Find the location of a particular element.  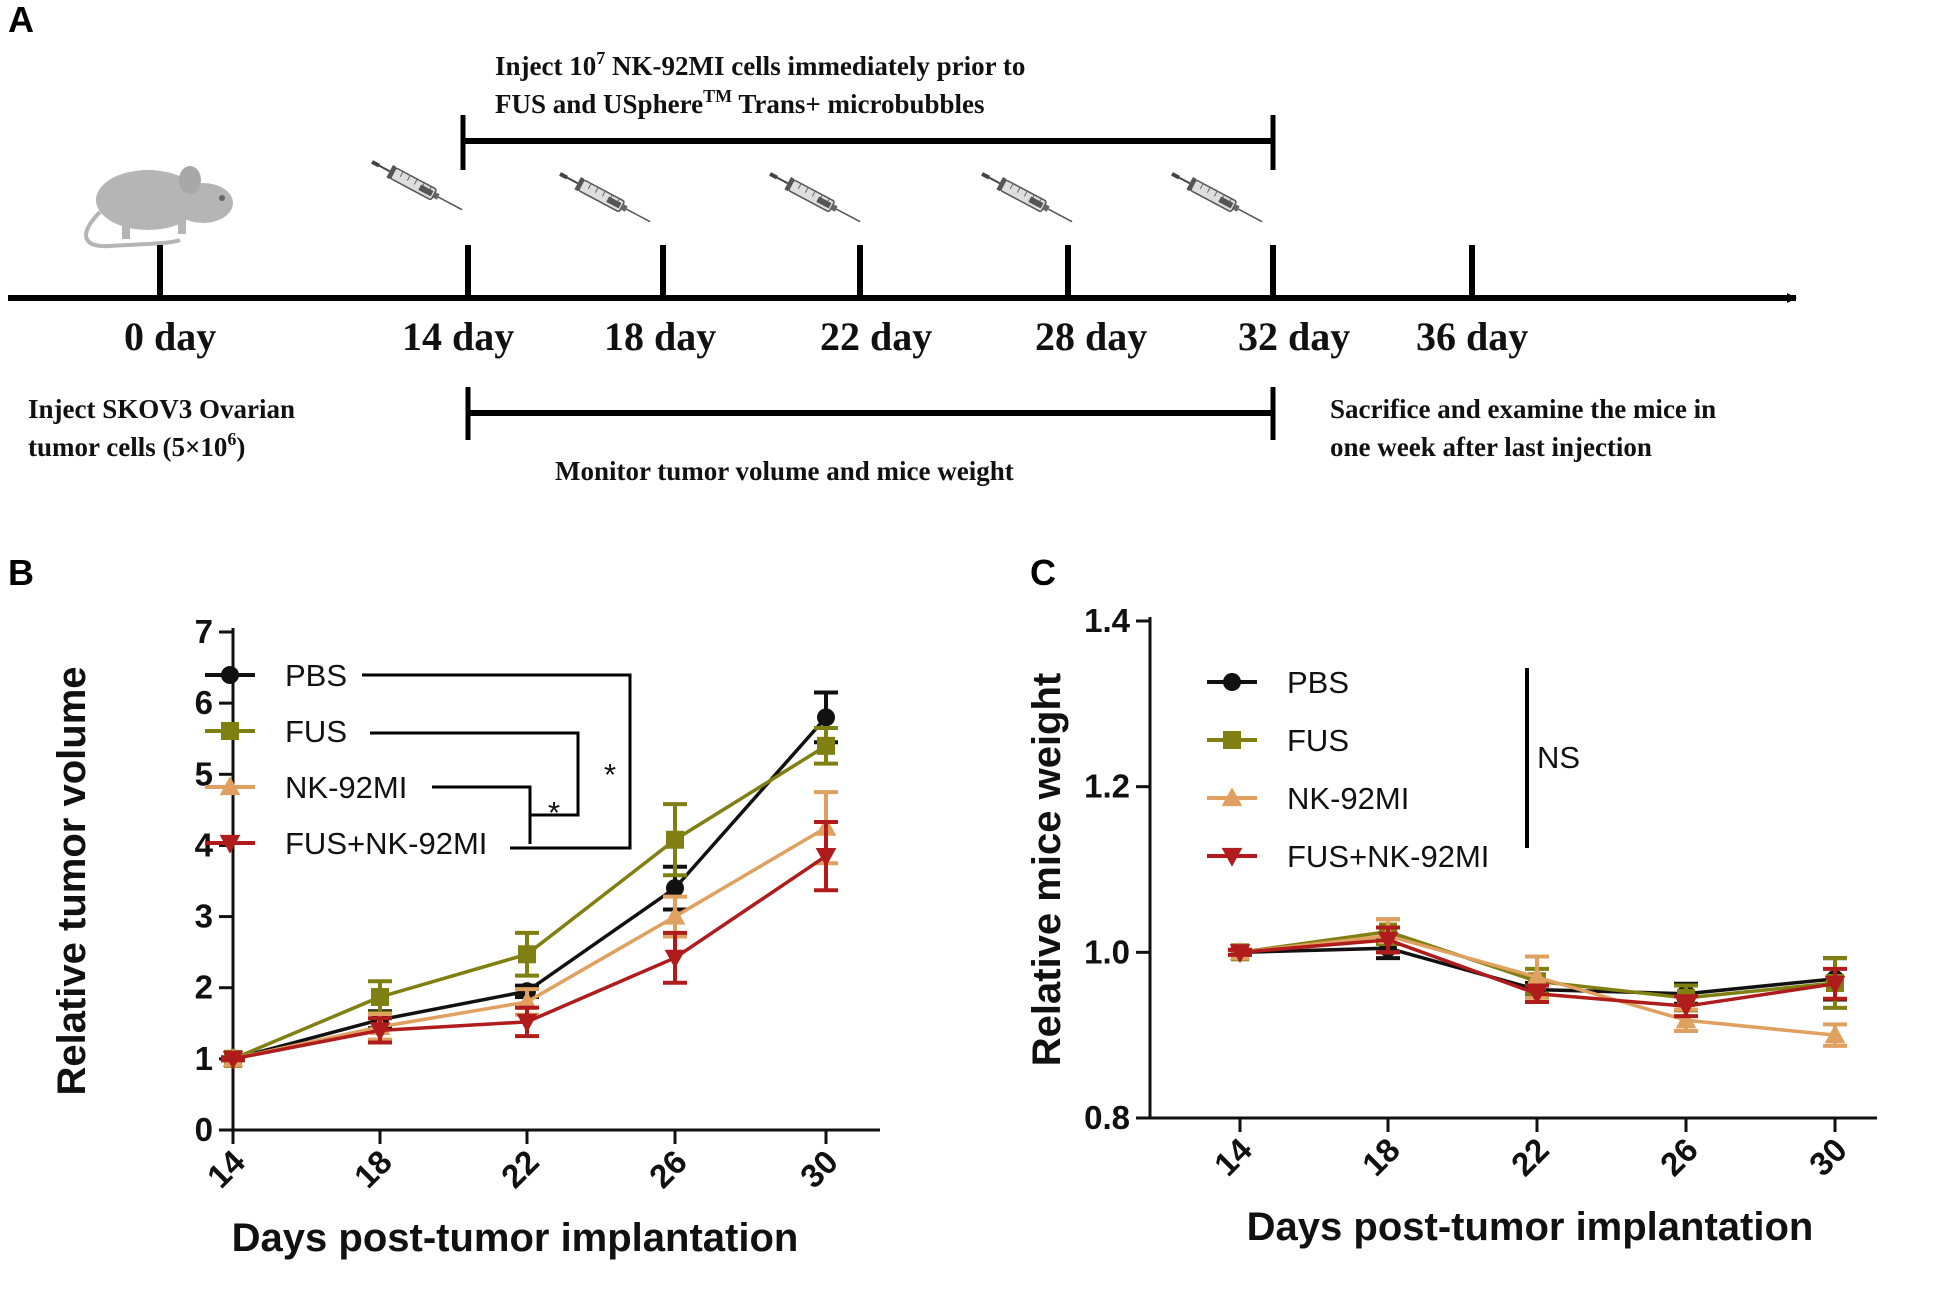

y-tick-label: 0 is located at coordinates (204, 1129).